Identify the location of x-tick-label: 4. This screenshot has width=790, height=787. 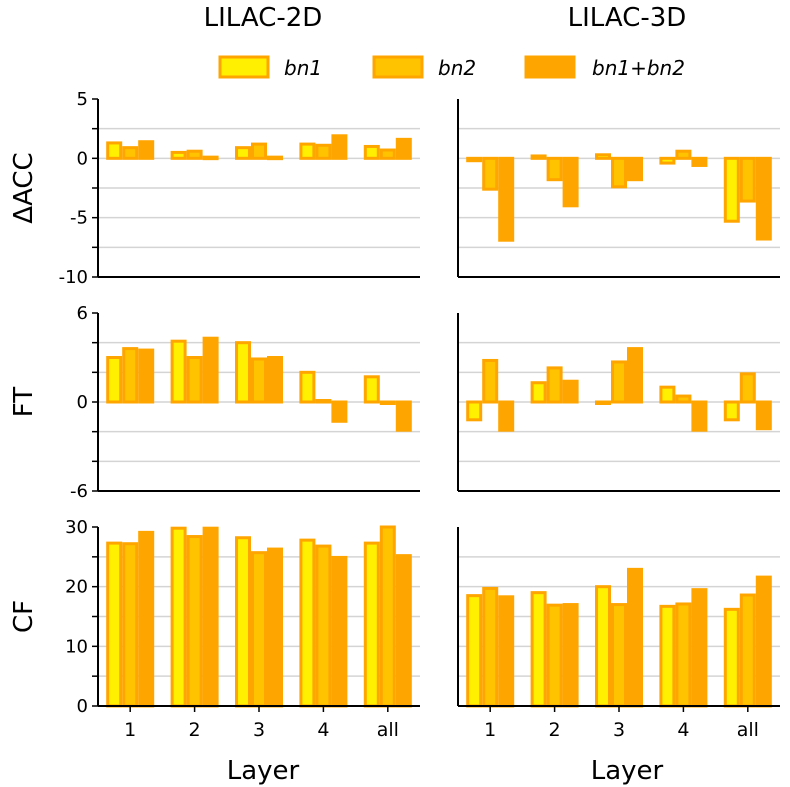
(323, 730).